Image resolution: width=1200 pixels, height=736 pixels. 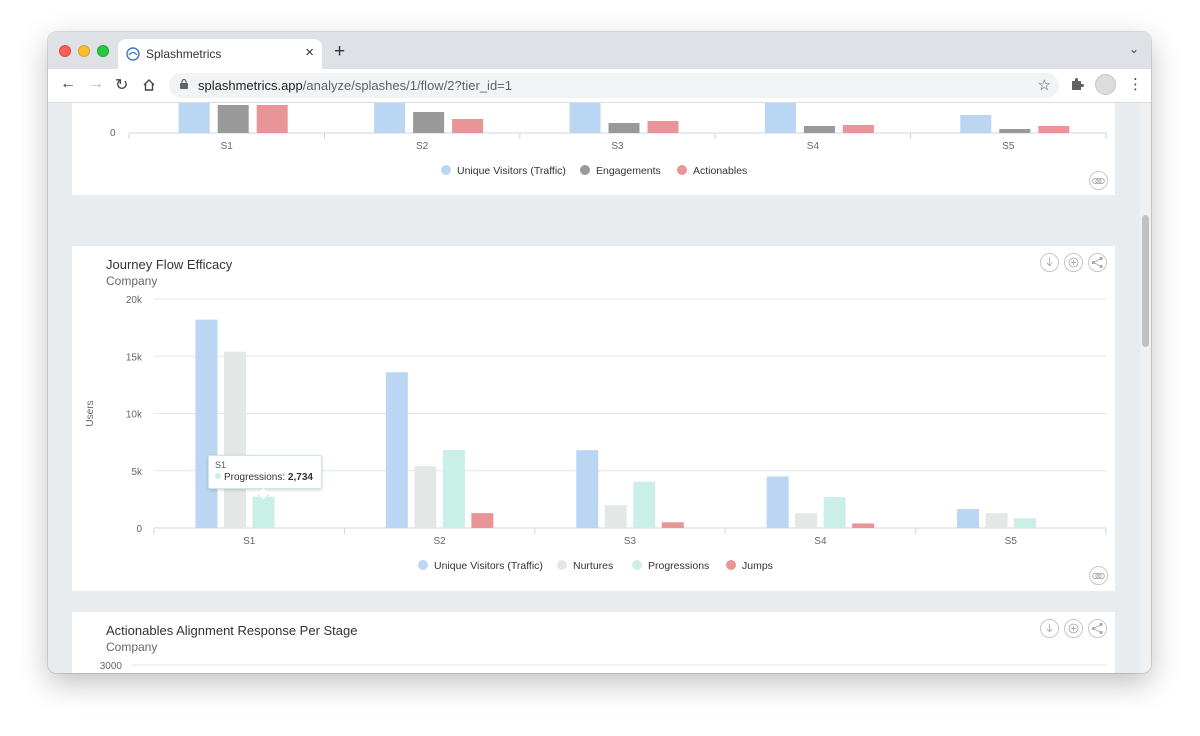 What do you see at coordinates (617, 146) in the screenshot?
I see `x-tick-label: S3` at bounding box center [617, 146].